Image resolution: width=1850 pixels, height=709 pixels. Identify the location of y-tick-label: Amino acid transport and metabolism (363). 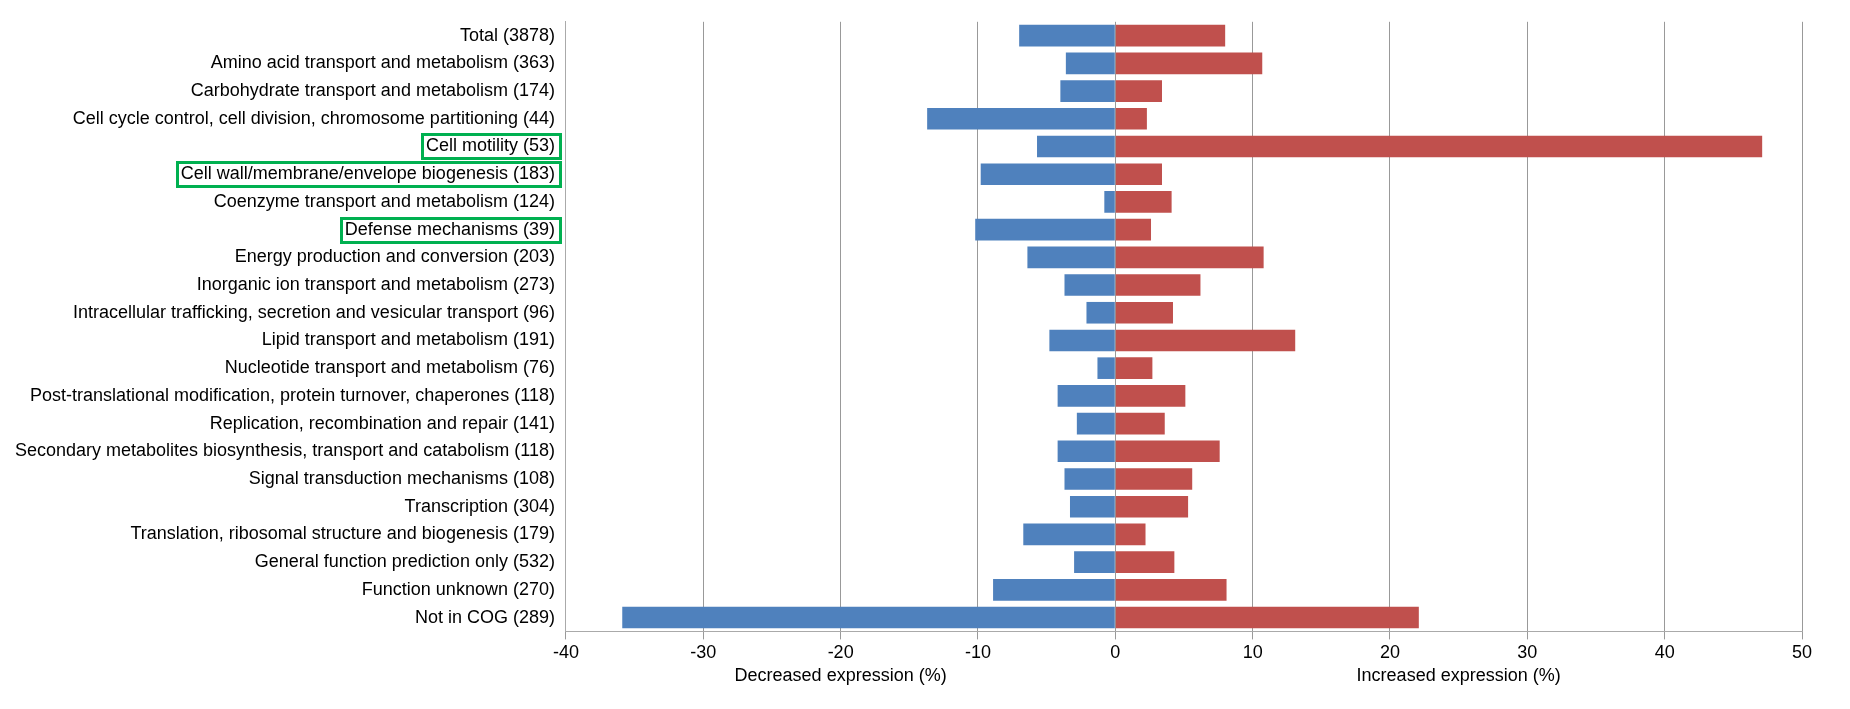
(382, 62).